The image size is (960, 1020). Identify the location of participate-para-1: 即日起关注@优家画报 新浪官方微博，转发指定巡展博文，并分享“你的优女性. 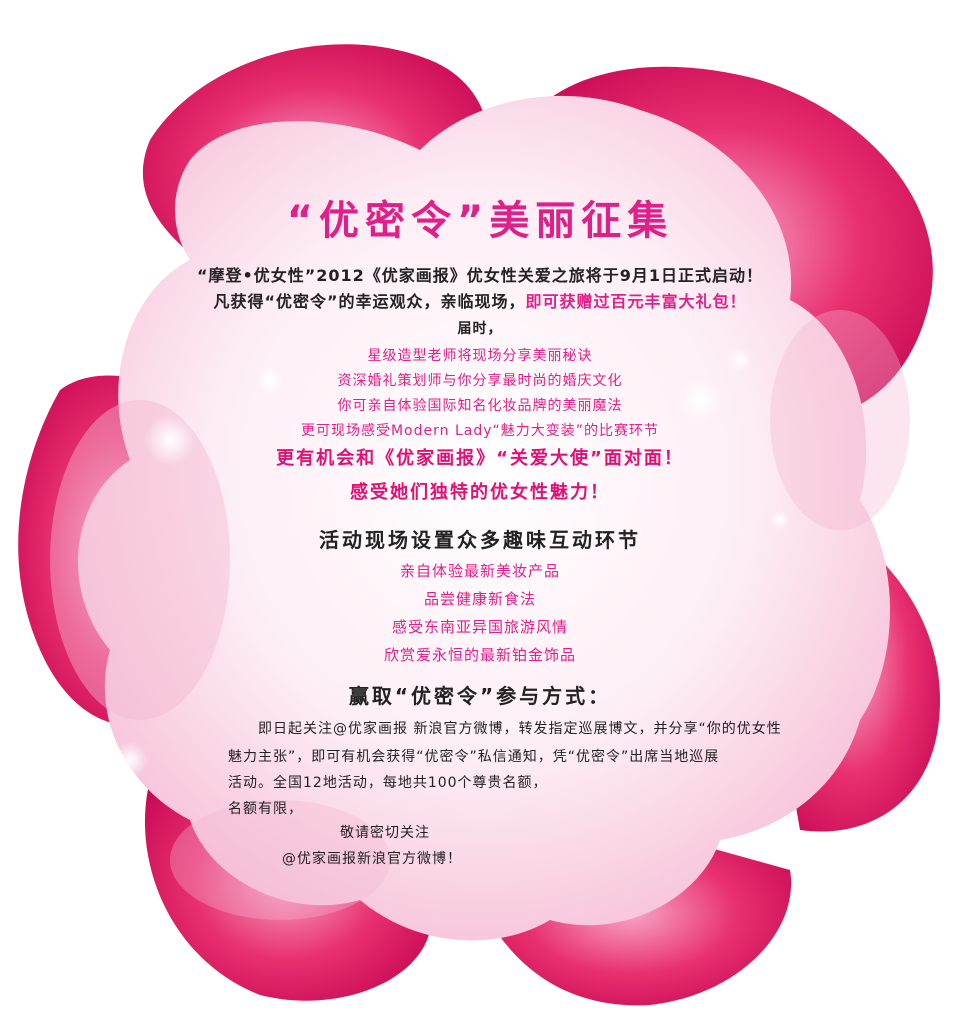
(520, 729).